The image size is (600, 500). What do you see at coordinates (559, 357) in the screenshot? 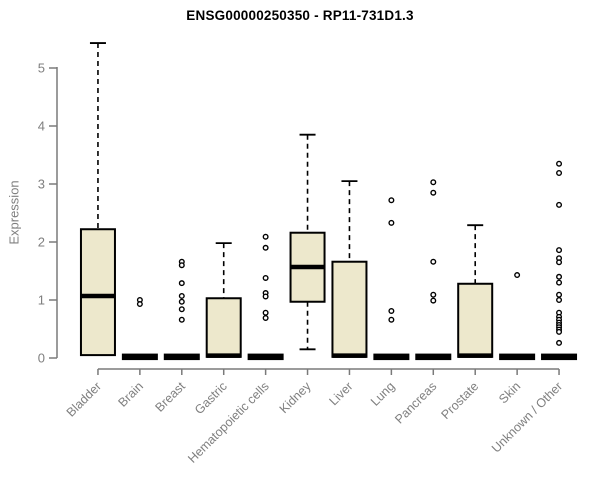
I see `collapsed-box-unknown-other` at bounding box center [559, 357].